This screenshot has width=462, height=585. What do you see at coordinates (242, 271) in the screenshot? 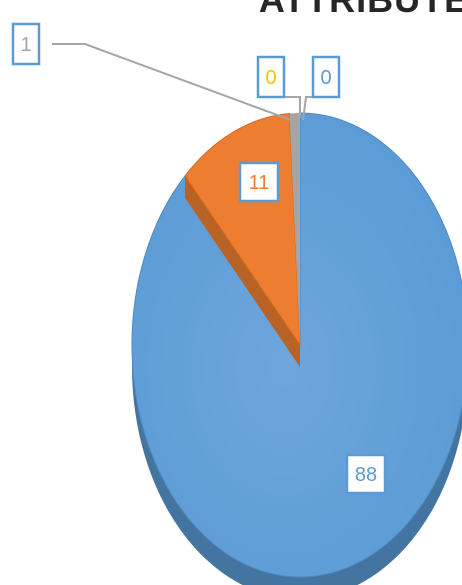
I see `pie-slice-11-side` at bounding box center [242, 271].